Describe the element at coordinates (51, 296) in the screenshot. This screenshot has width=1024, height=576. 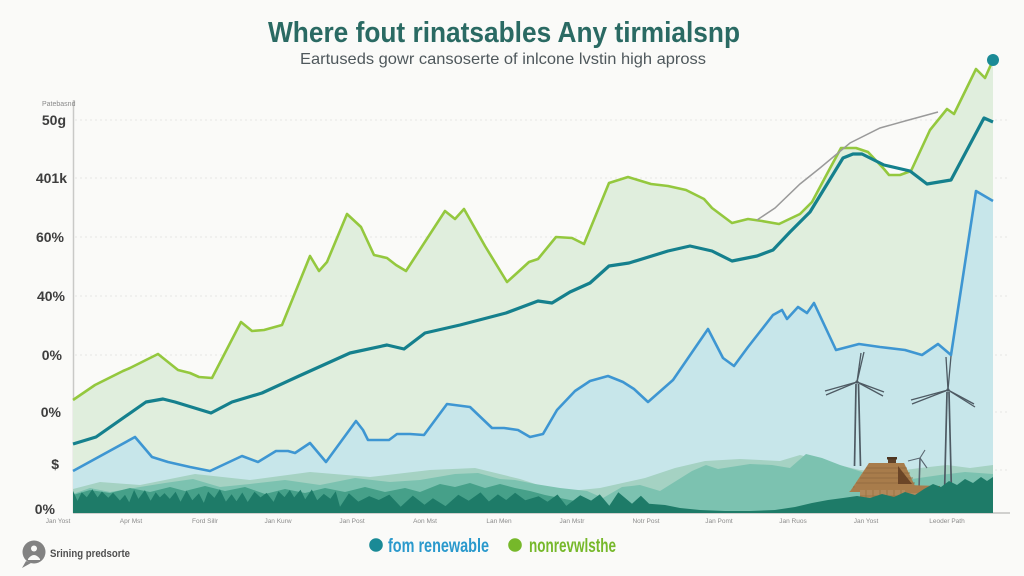
I see `svg-text: 40%` at that location.